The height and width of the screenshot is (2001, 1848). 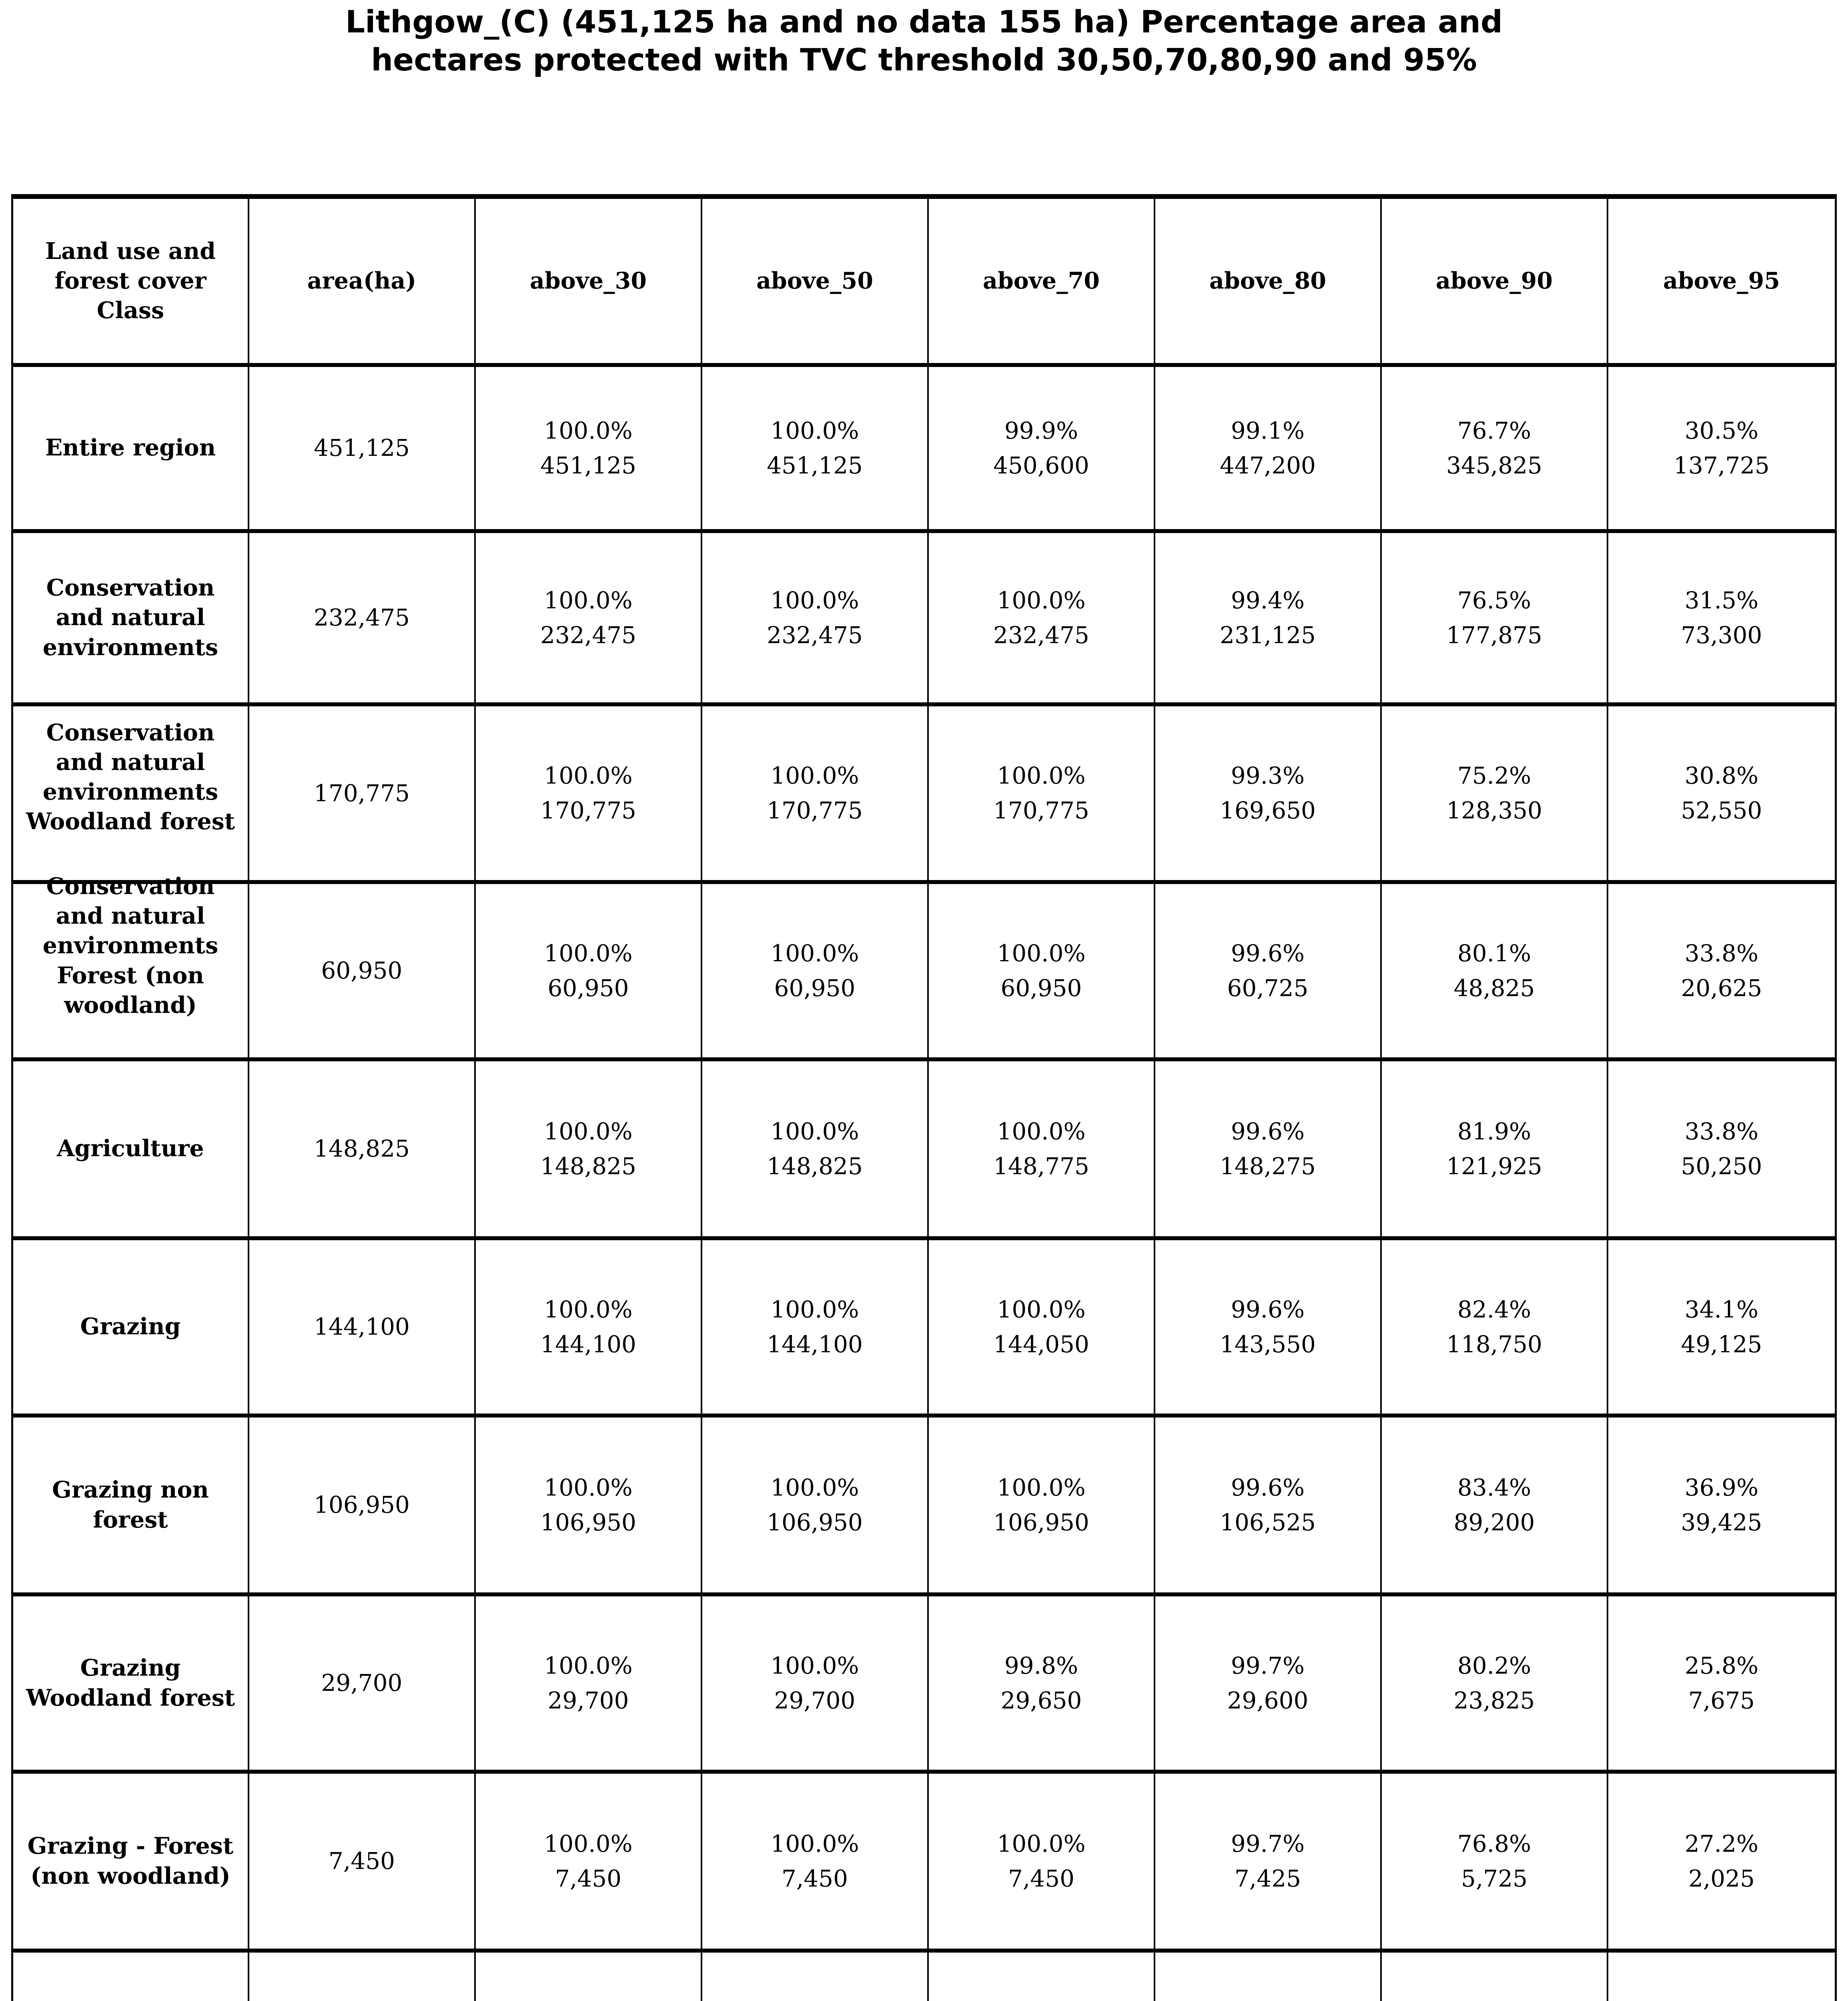 I want to click on row-label-cell: Grazing Woodland forest, so click(x=131, y=1685).